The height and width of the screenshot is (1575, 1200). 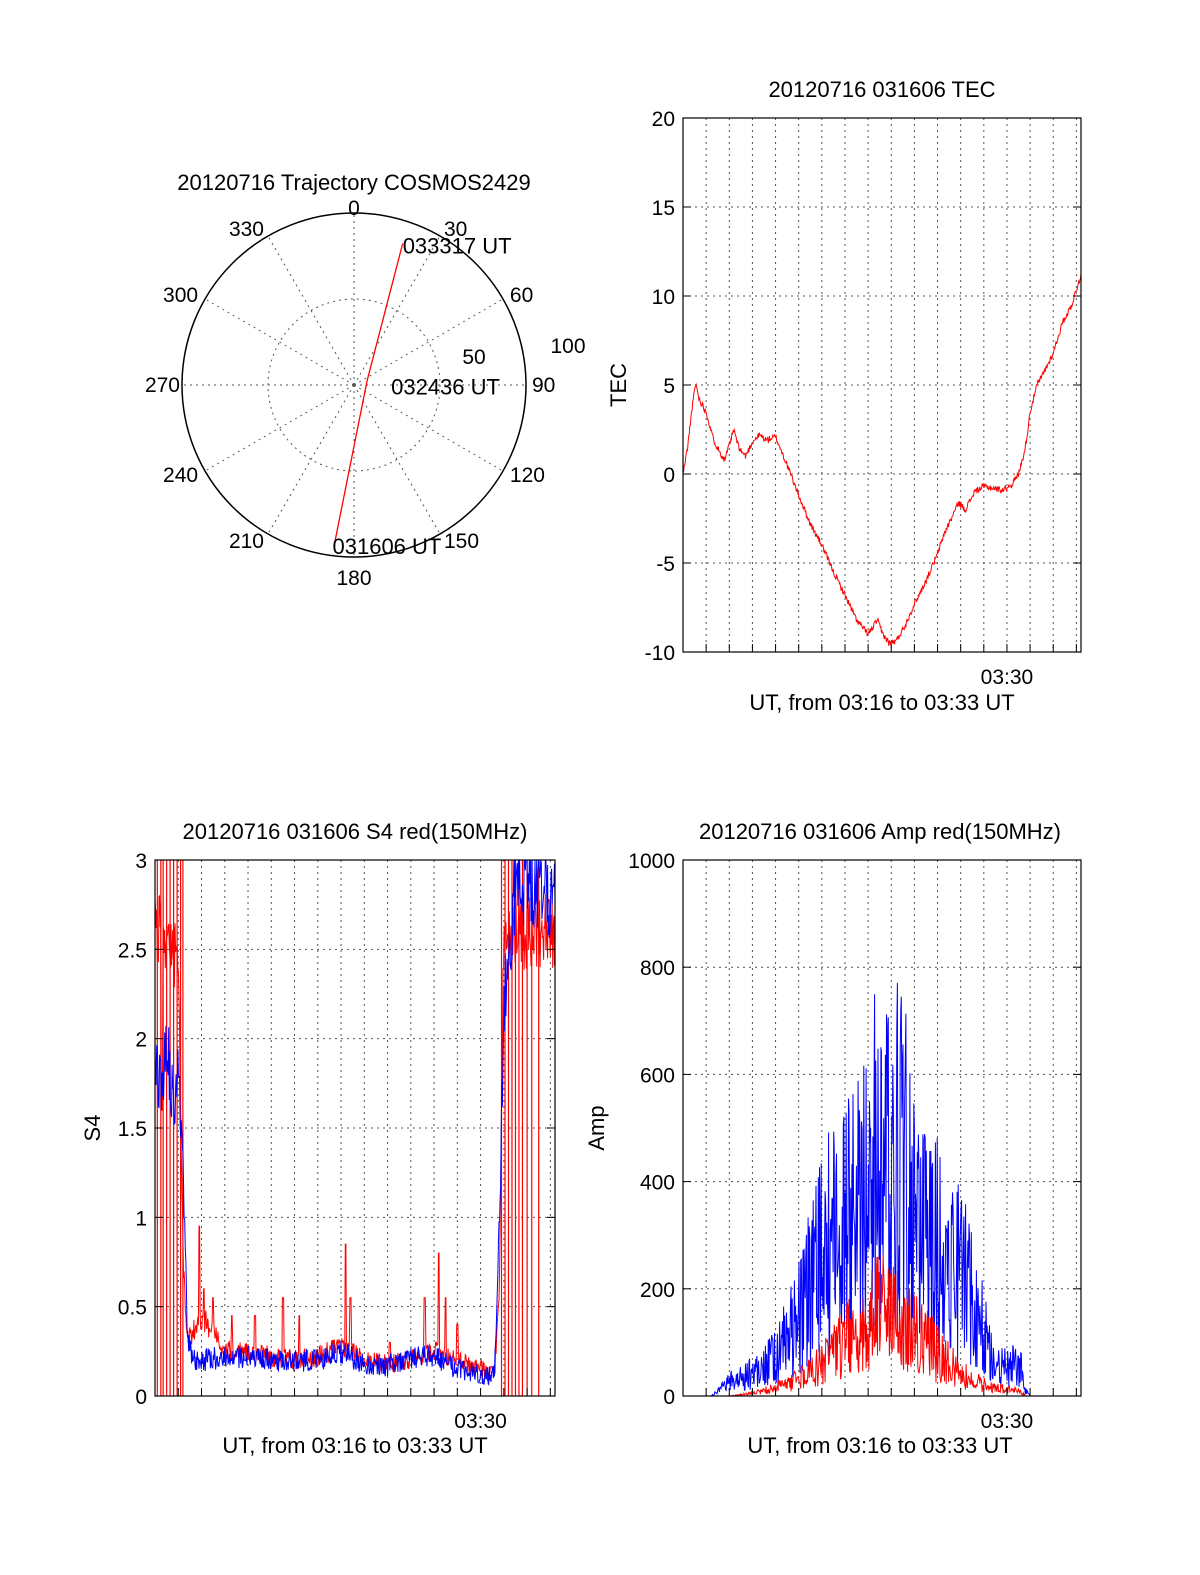 What do you see at coordinates (663, 297) in the screenshot?
I see `y-tick-label: 10` at bounding box center [663, 297].